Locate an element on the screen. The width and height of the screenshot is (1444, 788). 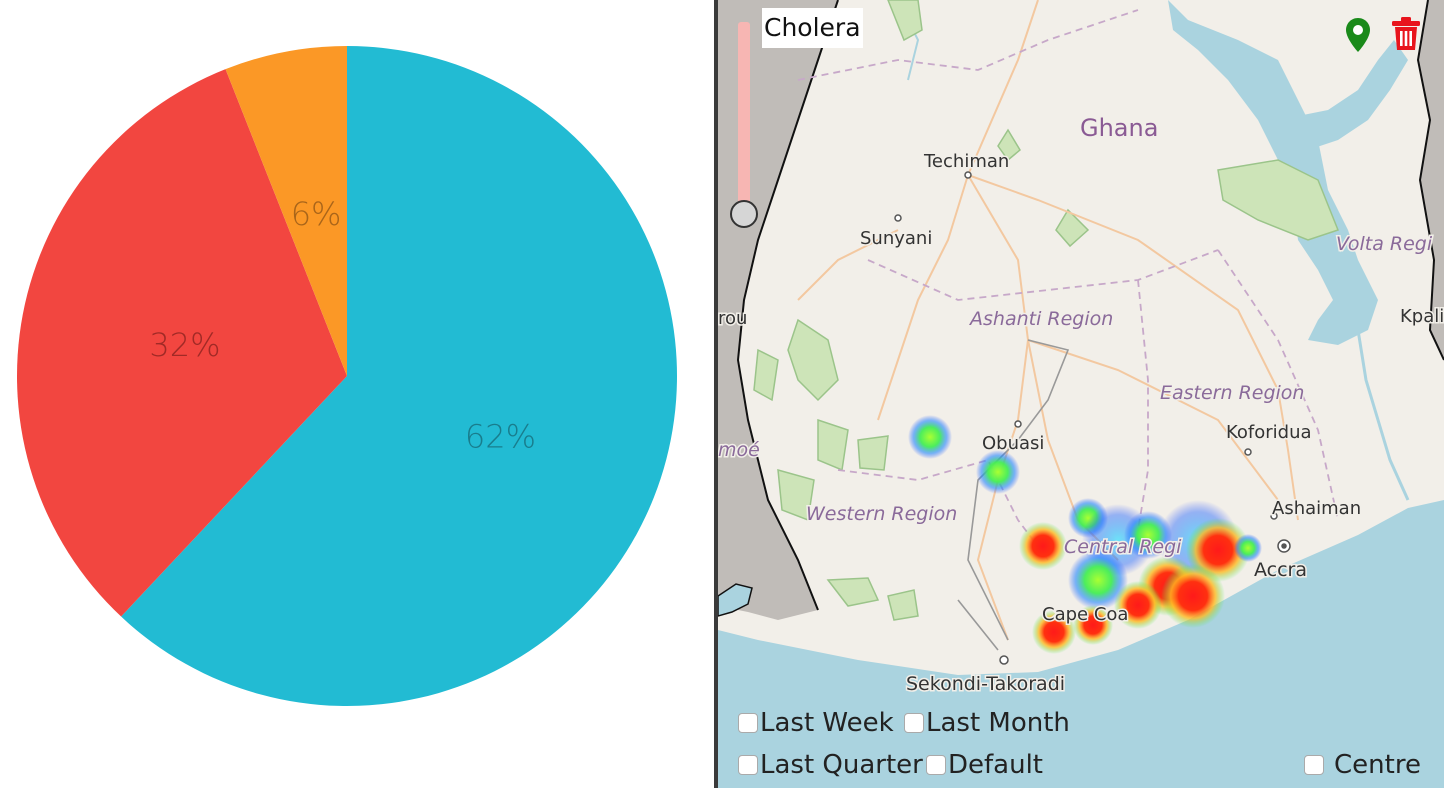
filter-last-week: Last Week is located at coordinates (816, 723).